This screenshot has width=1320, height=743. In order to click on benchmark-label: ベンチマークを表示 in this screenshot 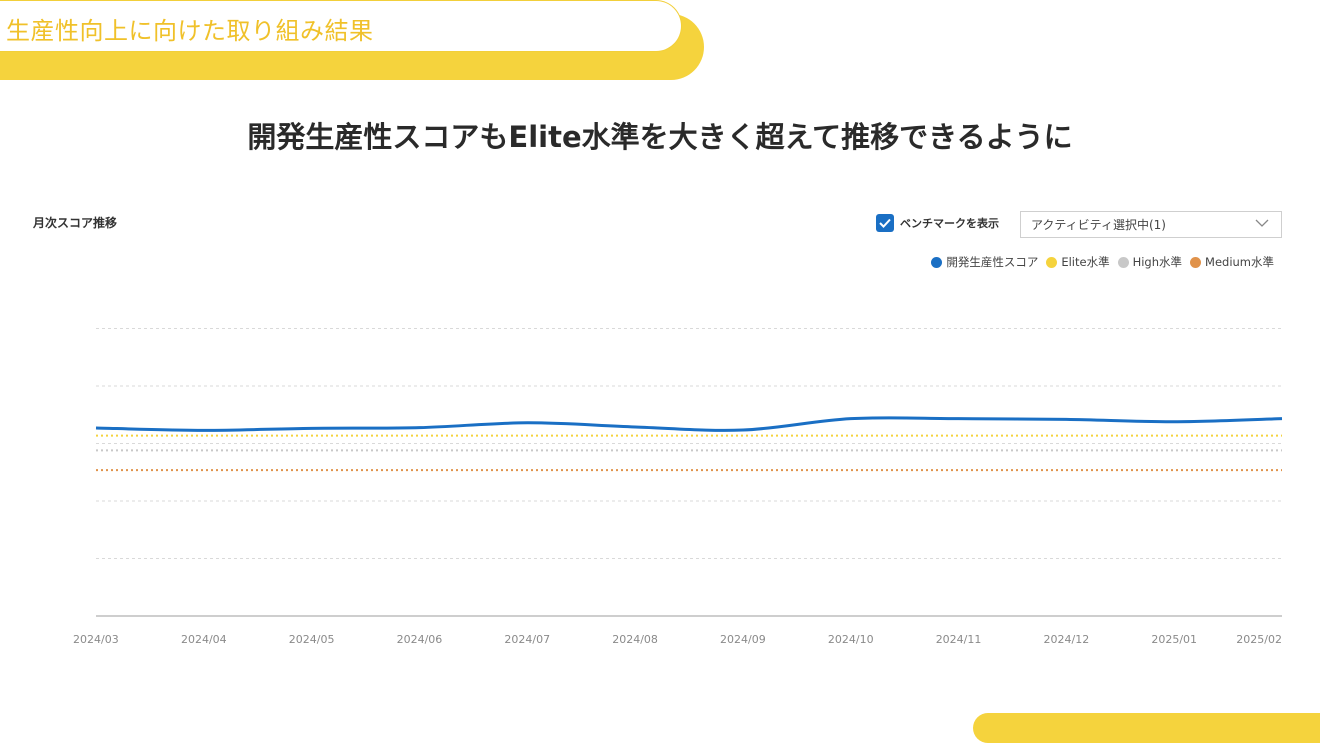, I will do `click(949, 223)`.